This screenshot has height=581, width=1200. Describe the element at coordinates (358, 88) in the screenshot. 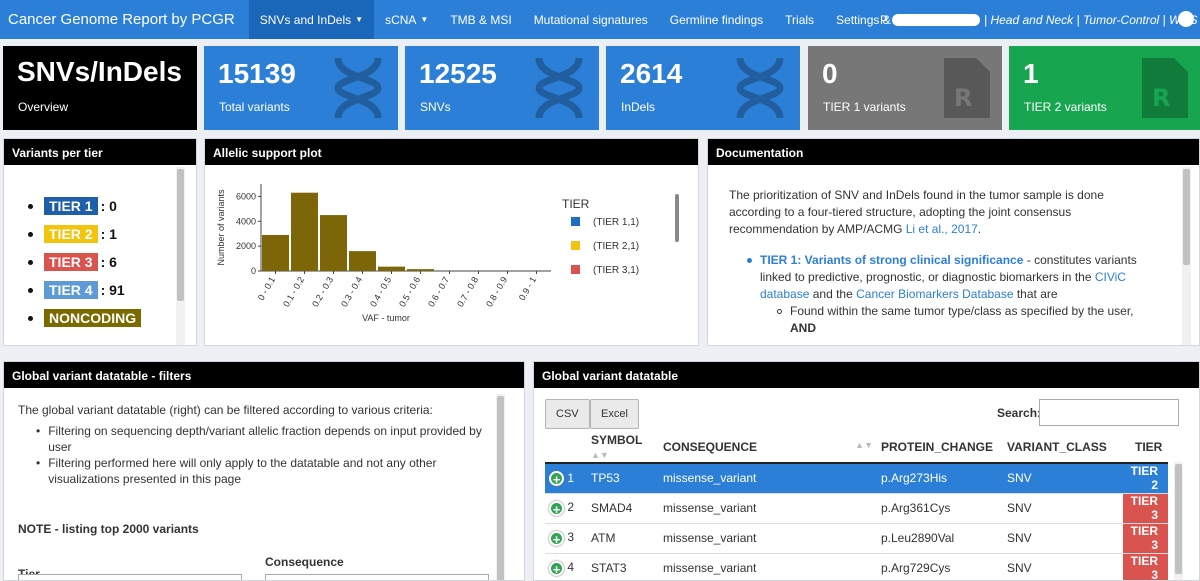

I see `dna-icon` at that location.